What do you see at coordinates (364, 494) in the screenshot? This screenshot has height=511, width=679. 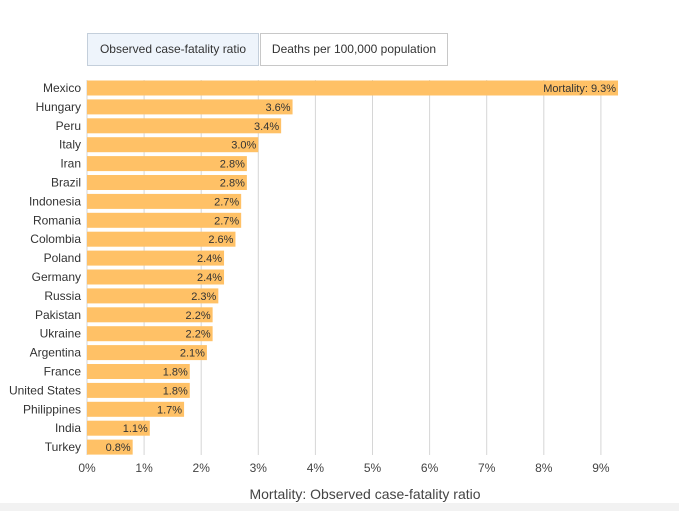 I see `x-axis-title: Mortality: Observed case-fatality ratio` at bounding box center [364, 494].